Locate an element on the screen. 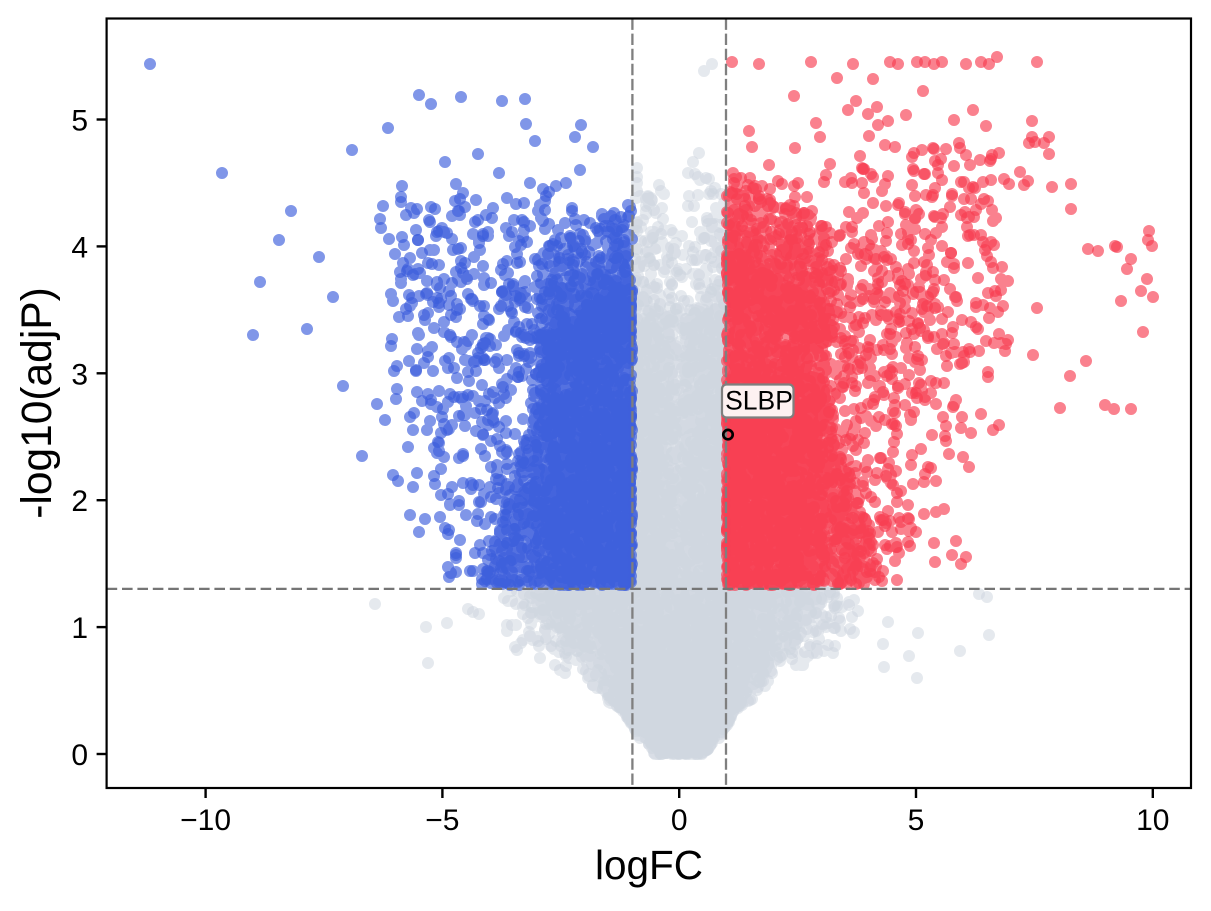 The image size is (1211, 911). svg-text: logFC is located at coordinates (649, 865).